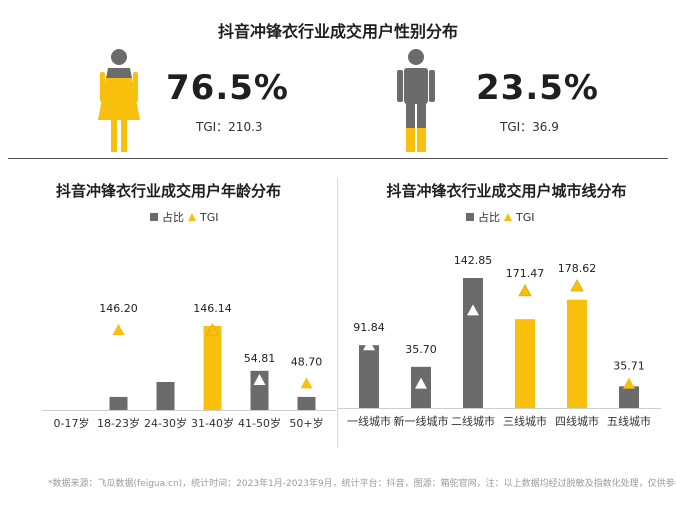 This screenshot has width=676, height=513. I want to click on male-tgi: TGI：36.9, so click(529, 127).